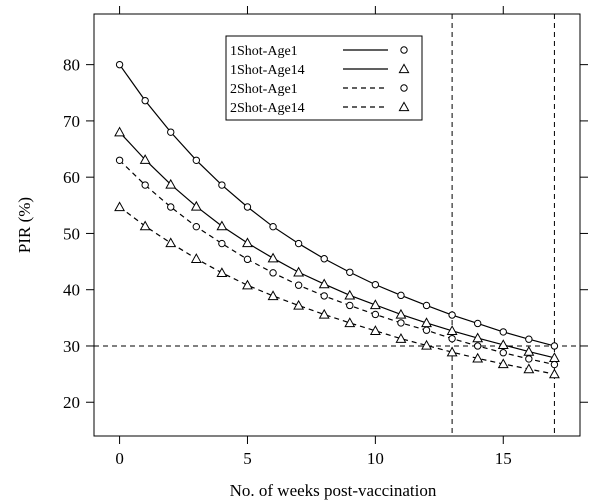 The height and width of the screenshot is (503, 594). Describe the element at coordinates (333, 490) in the screenshot. I see `x-axis-title: No. of weeks post-vaccination` at that location.